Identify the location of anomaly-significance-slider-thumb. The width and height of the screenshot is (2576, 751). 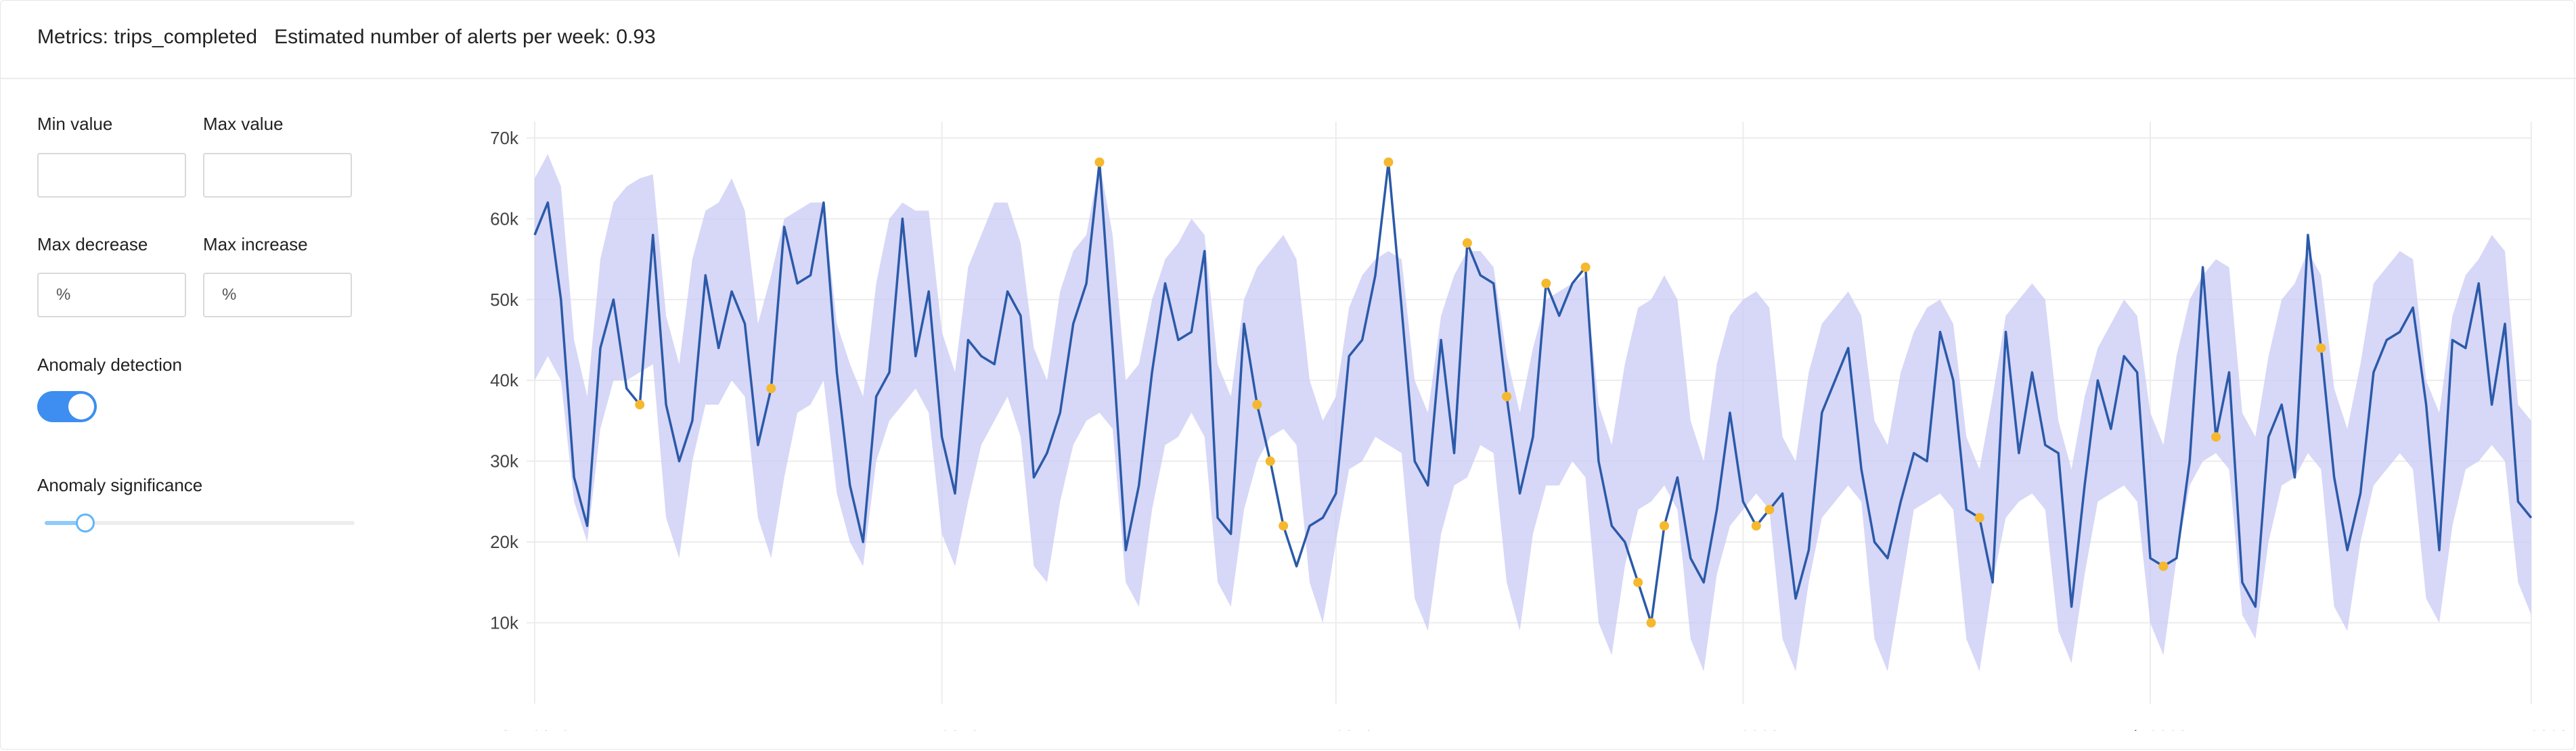
(85, 523).